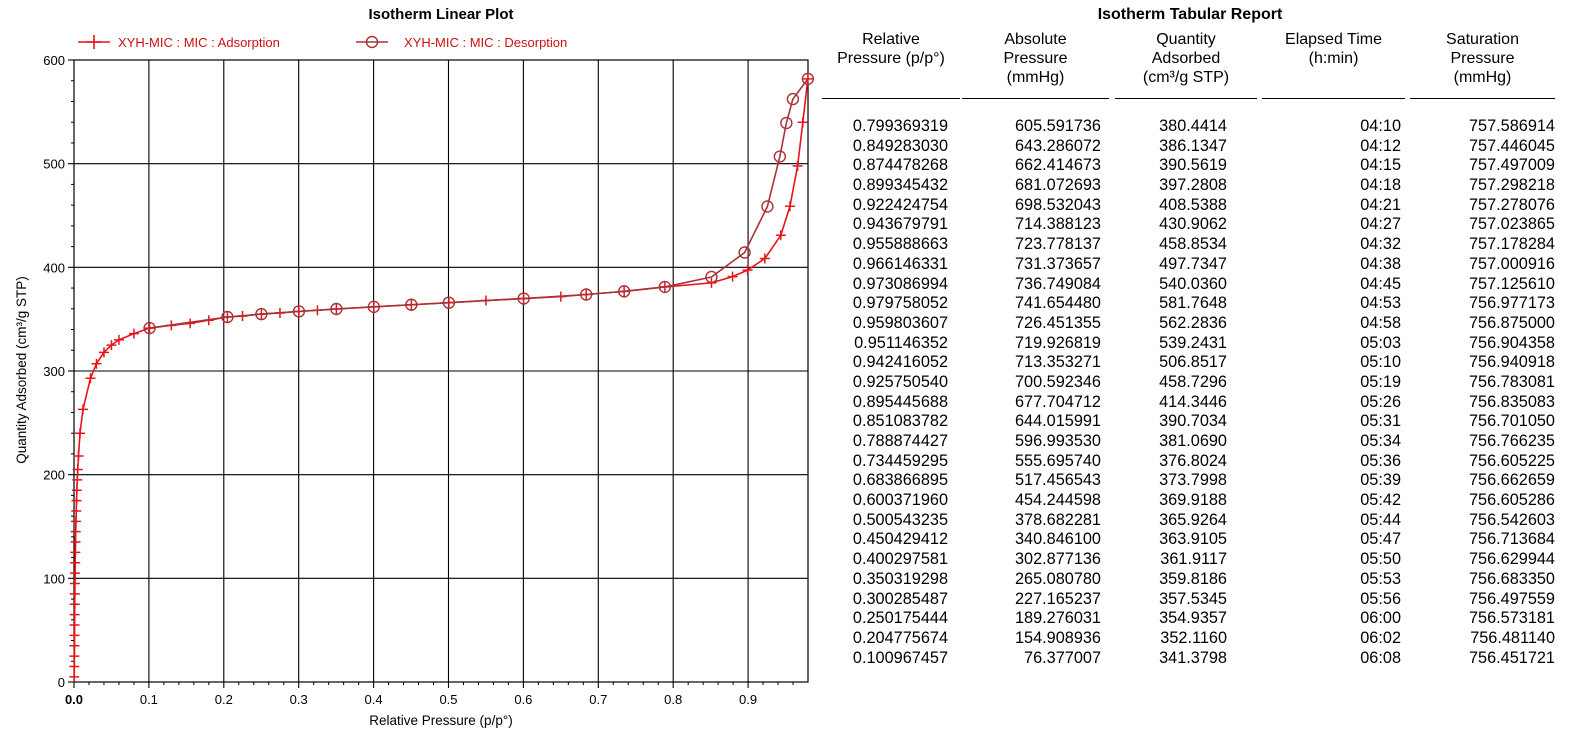 This screenshot has height=743, width=1576. I want to click on y-tick-label: 400, so click(54, 267).